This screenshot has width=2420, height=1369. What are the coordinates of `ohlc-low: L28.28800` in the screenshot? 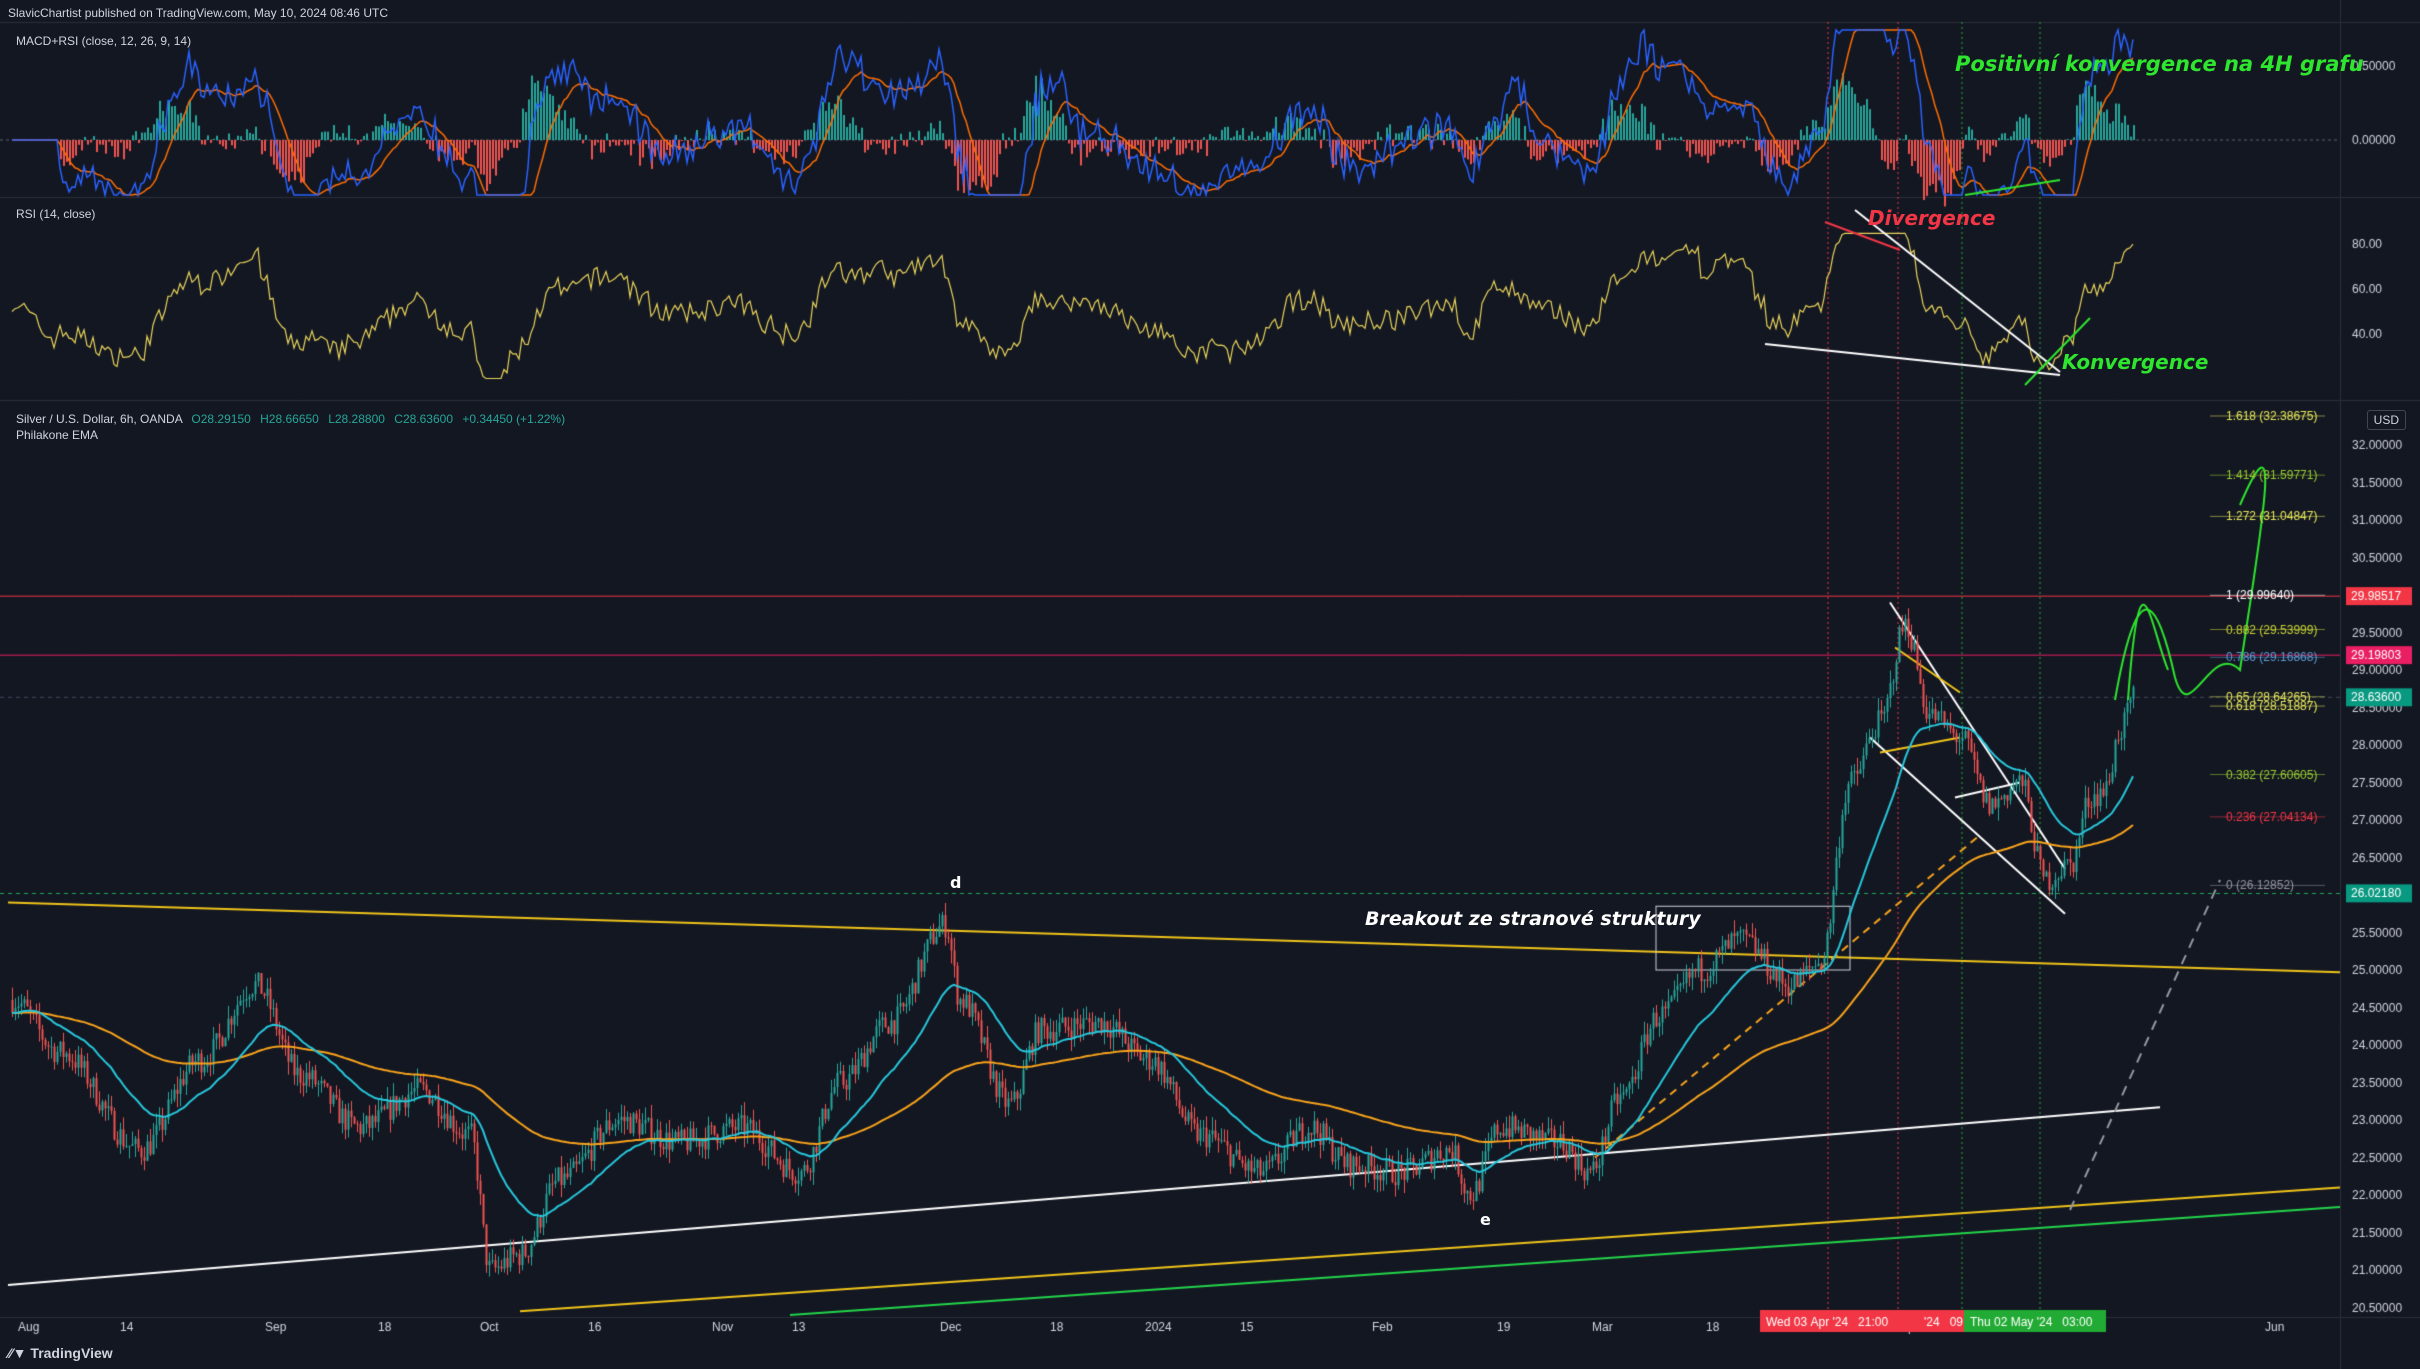 It's located at (356, 419).